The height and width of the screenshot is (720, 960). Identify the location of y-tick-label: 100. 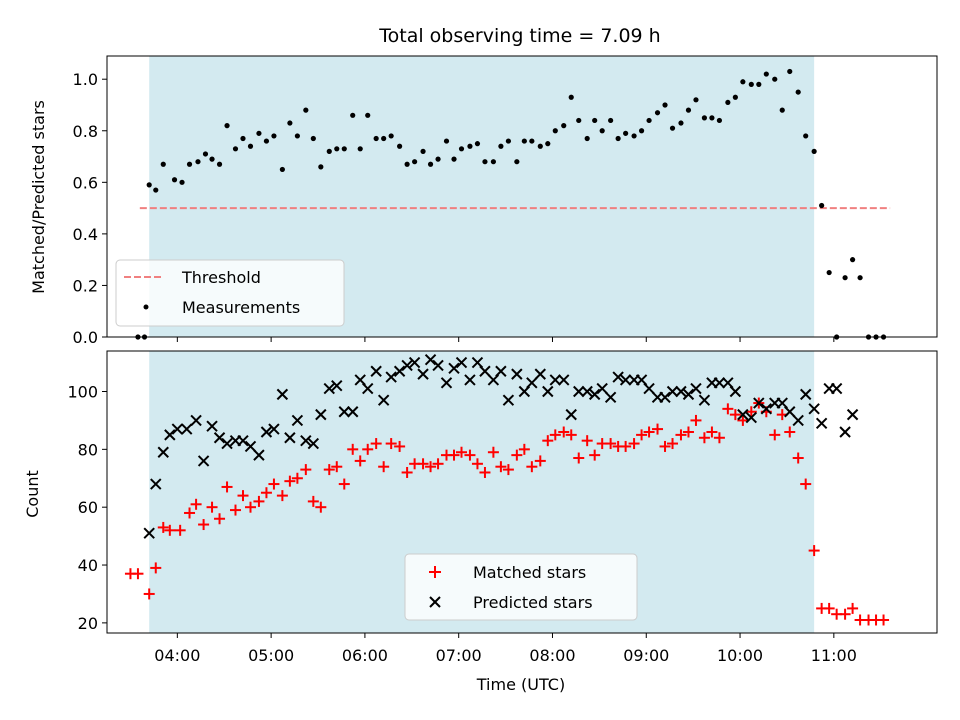
(82, 391).